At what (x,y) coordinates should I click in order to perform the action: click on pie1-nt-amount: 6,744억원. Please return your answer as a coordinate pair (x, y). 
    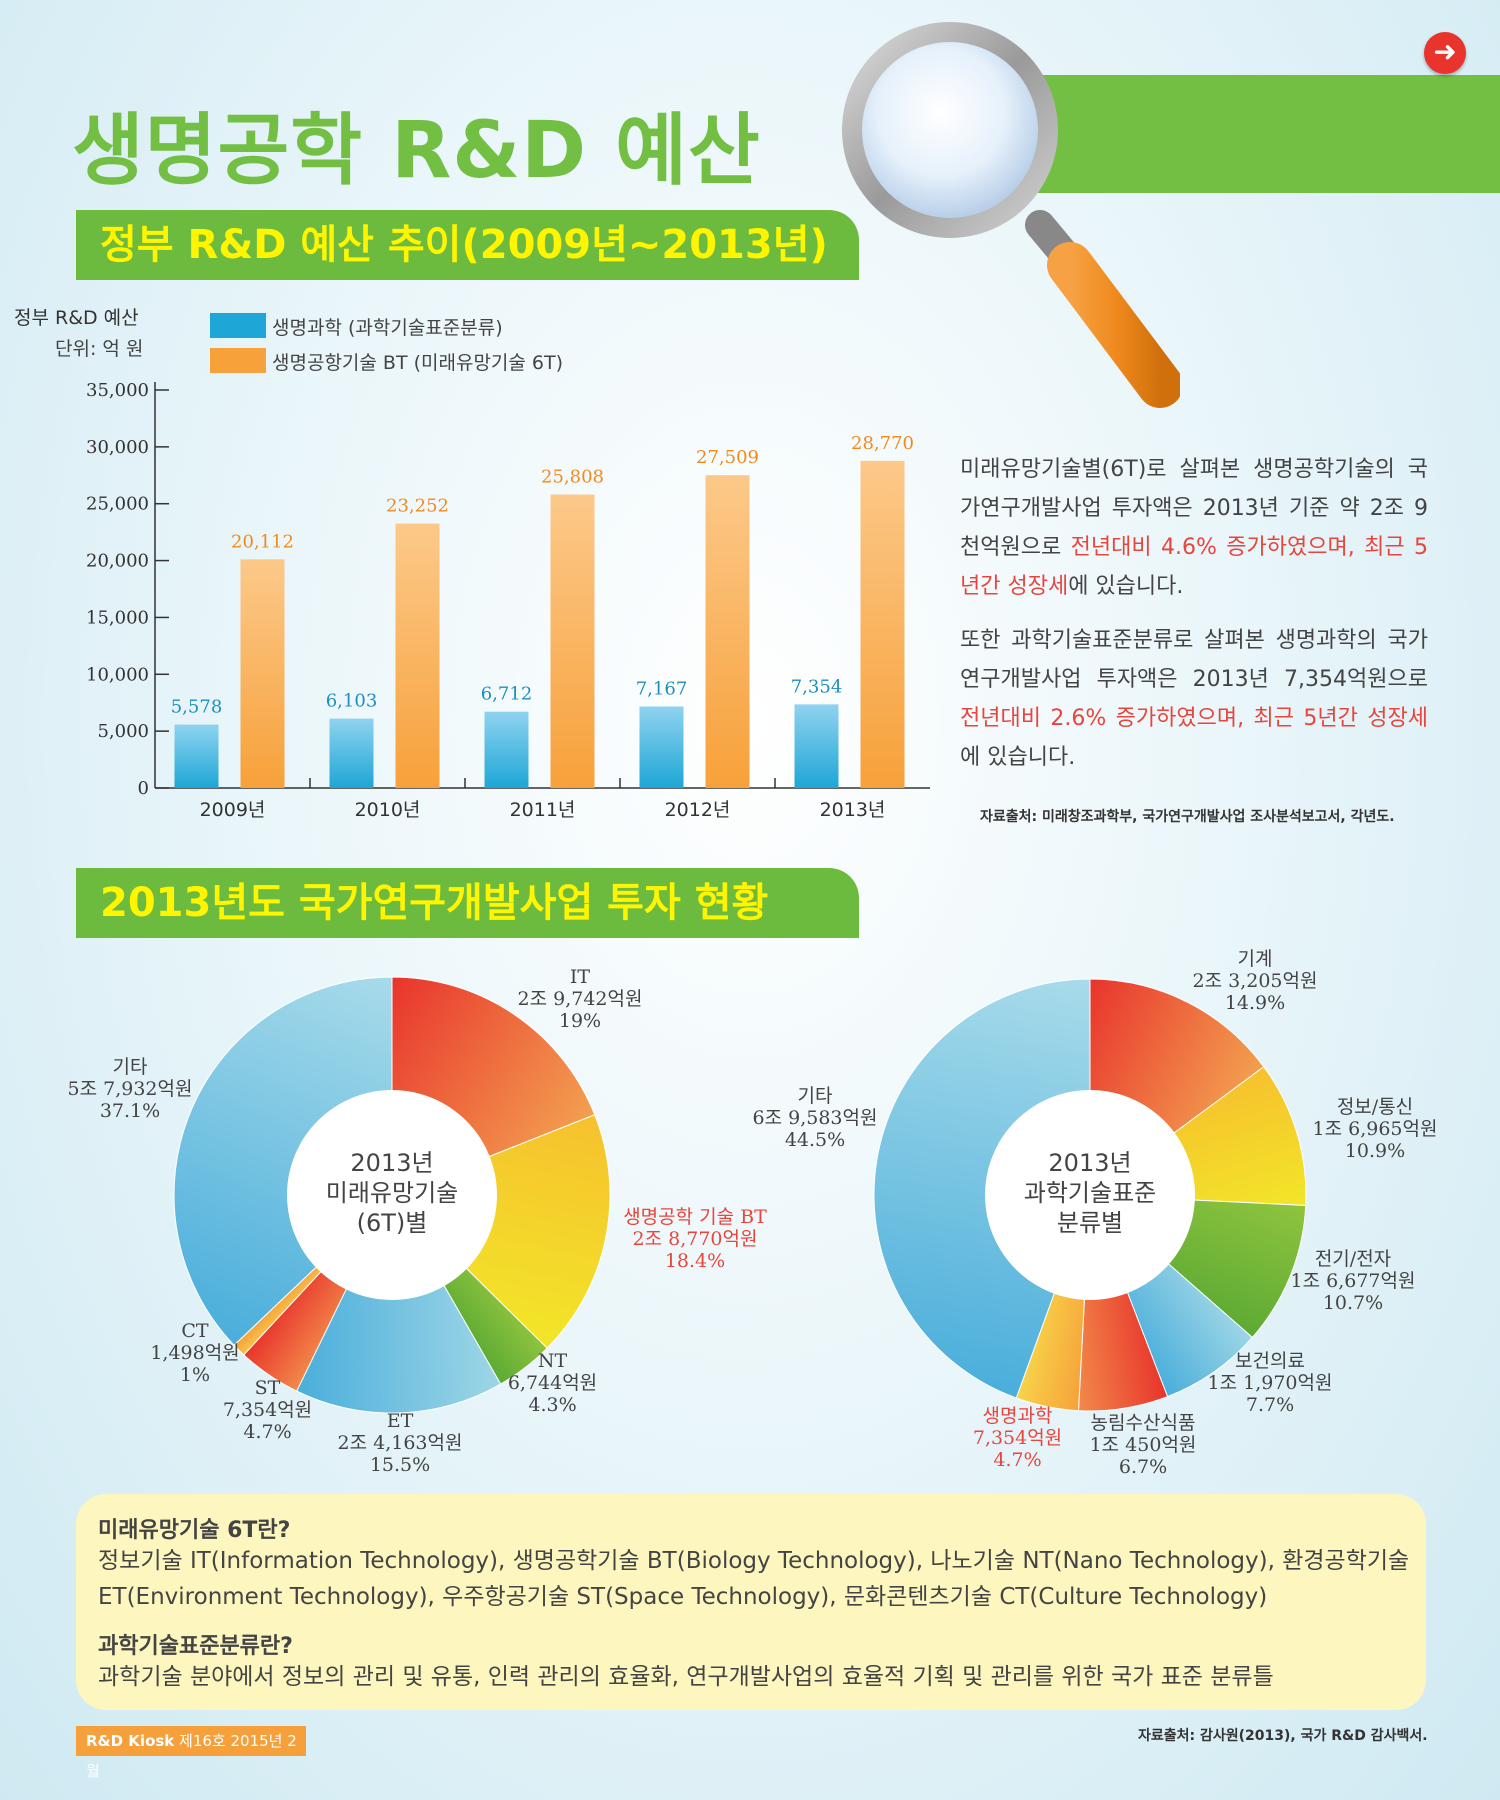
    Looking at the image, I should click on (552, 1383).